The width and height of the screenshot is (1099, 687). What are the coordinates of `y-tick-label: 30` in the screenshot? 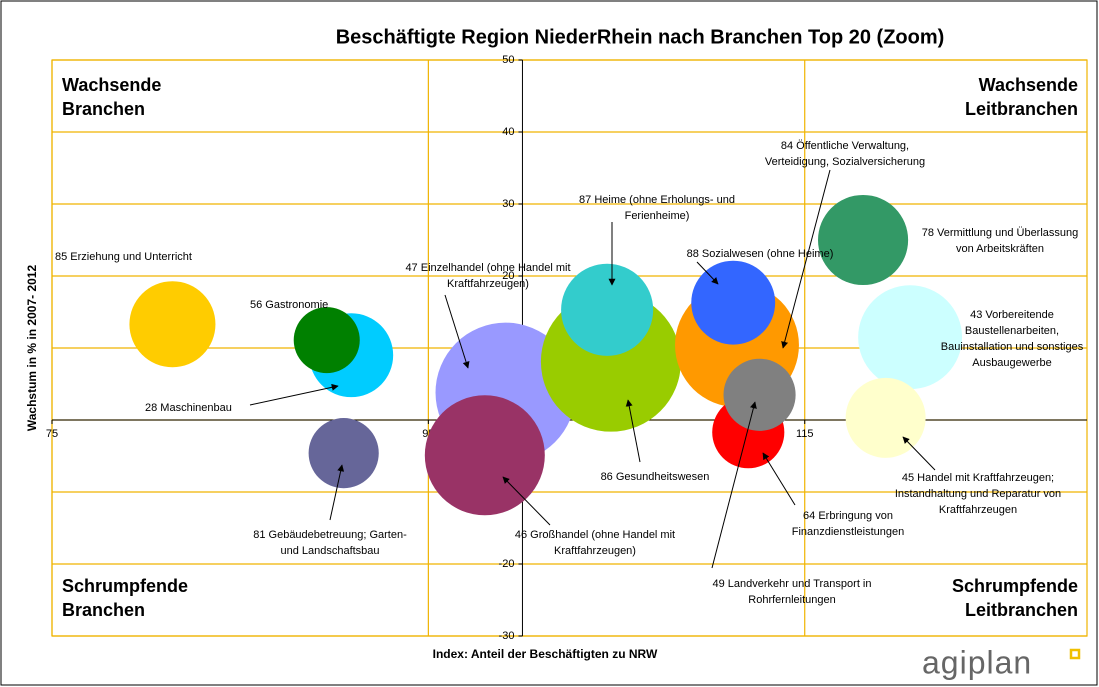 It's located at (508, 204).